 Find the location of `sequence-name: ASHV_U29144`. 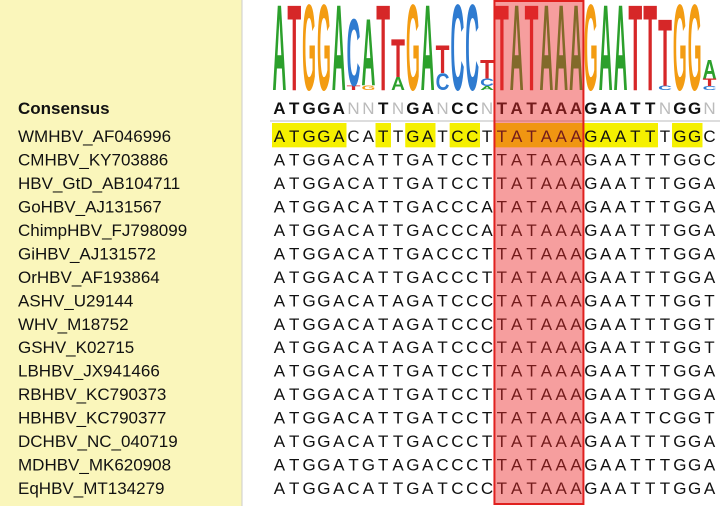

sequence-name: ASHV_U29144 is located at coordinates (75, 300).